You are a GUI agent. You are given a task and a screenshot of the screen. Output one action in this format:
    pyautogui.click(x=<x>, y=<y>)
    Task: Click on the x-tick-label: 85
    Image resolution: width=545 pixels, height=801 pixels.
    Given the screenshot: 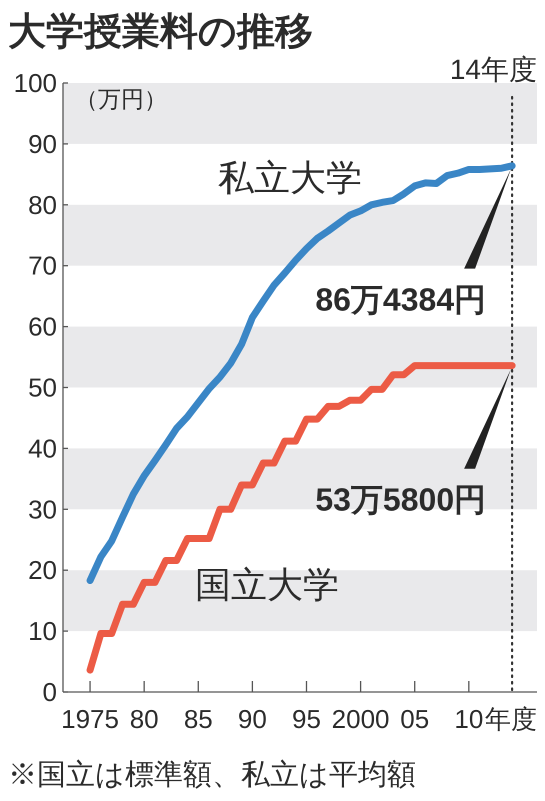 What is the action you would take?
    pyautogui.click(x=198, y=719)
    